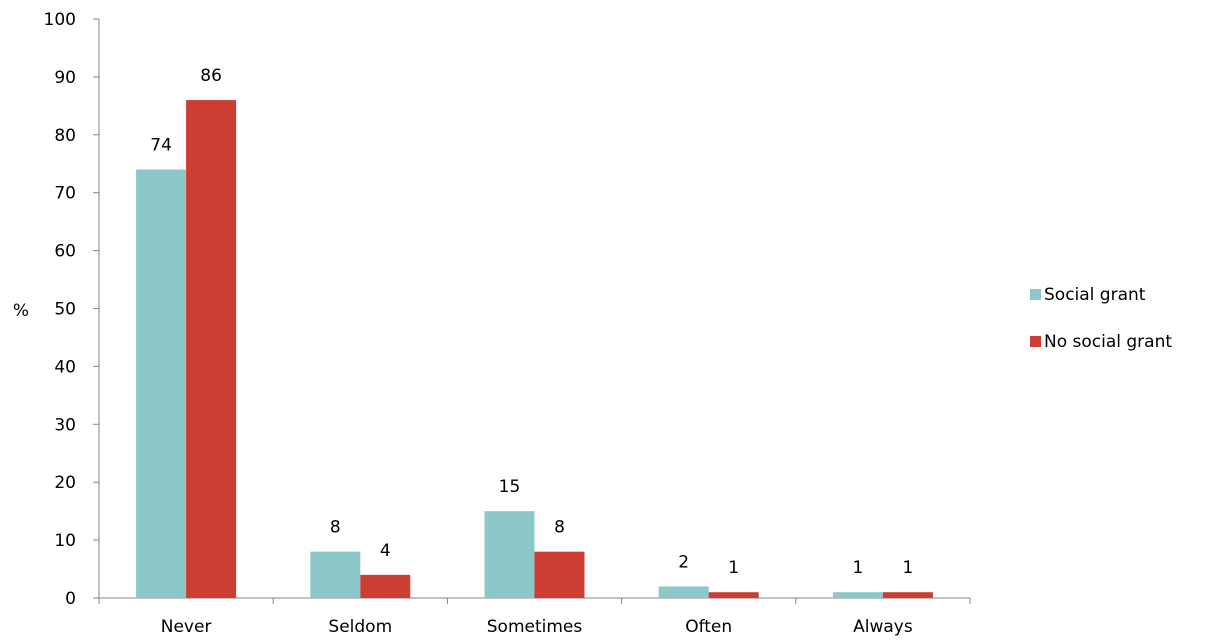 The image size is (1225, 643). Describe the element at coordinates (70, 599) in the screenshot. I see `y-tick-label: 0` at that location.